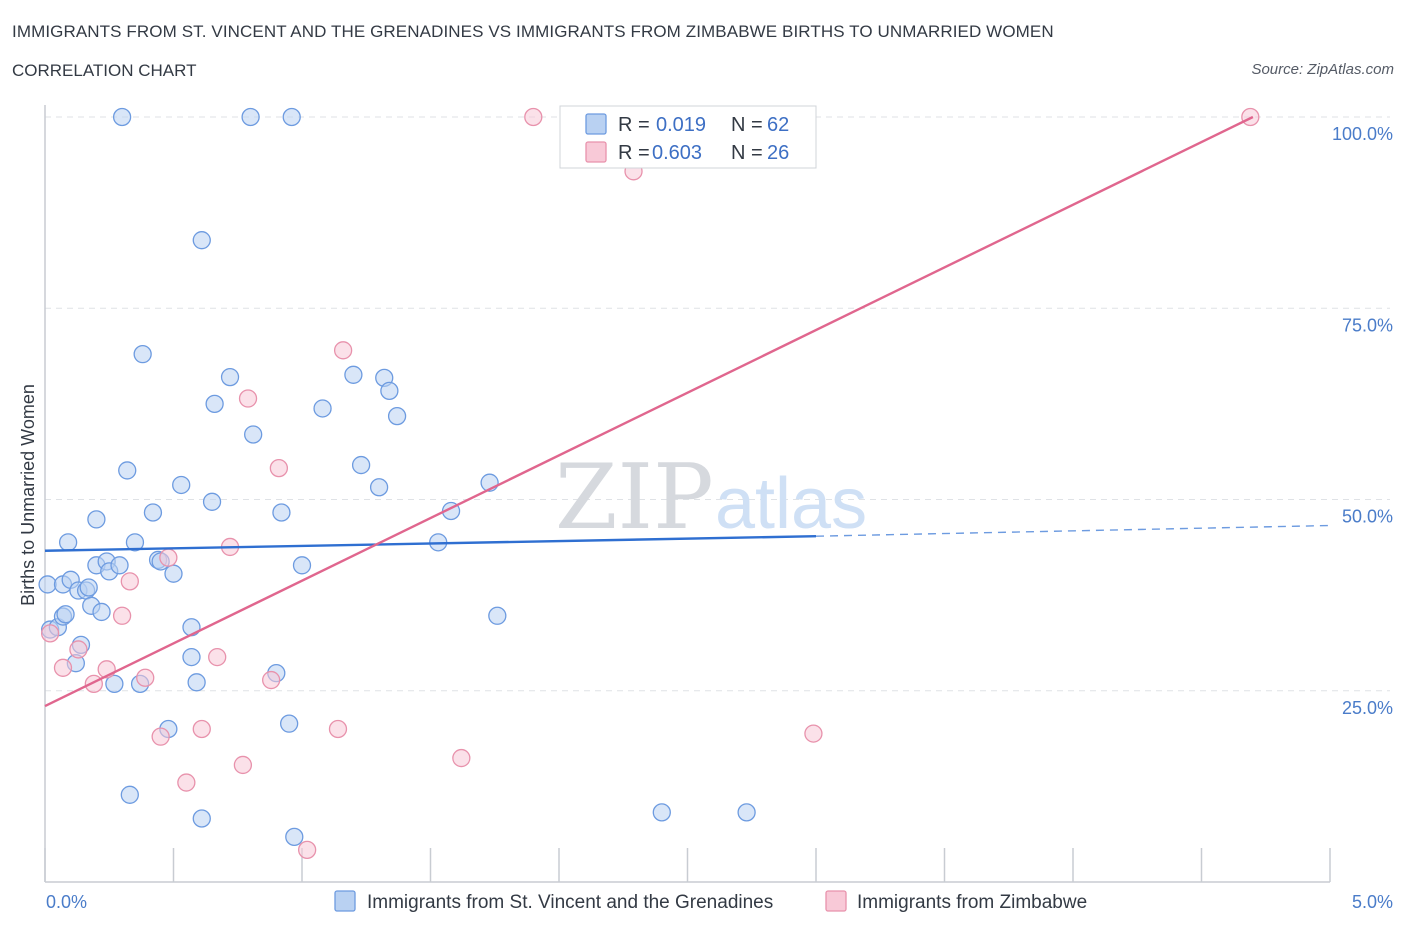 The height and width of the screenshot is (930, 1406). Describe the element at coordinates (634, 125) in the screenshot. I see `legend-r-label-1: R =` at that location.